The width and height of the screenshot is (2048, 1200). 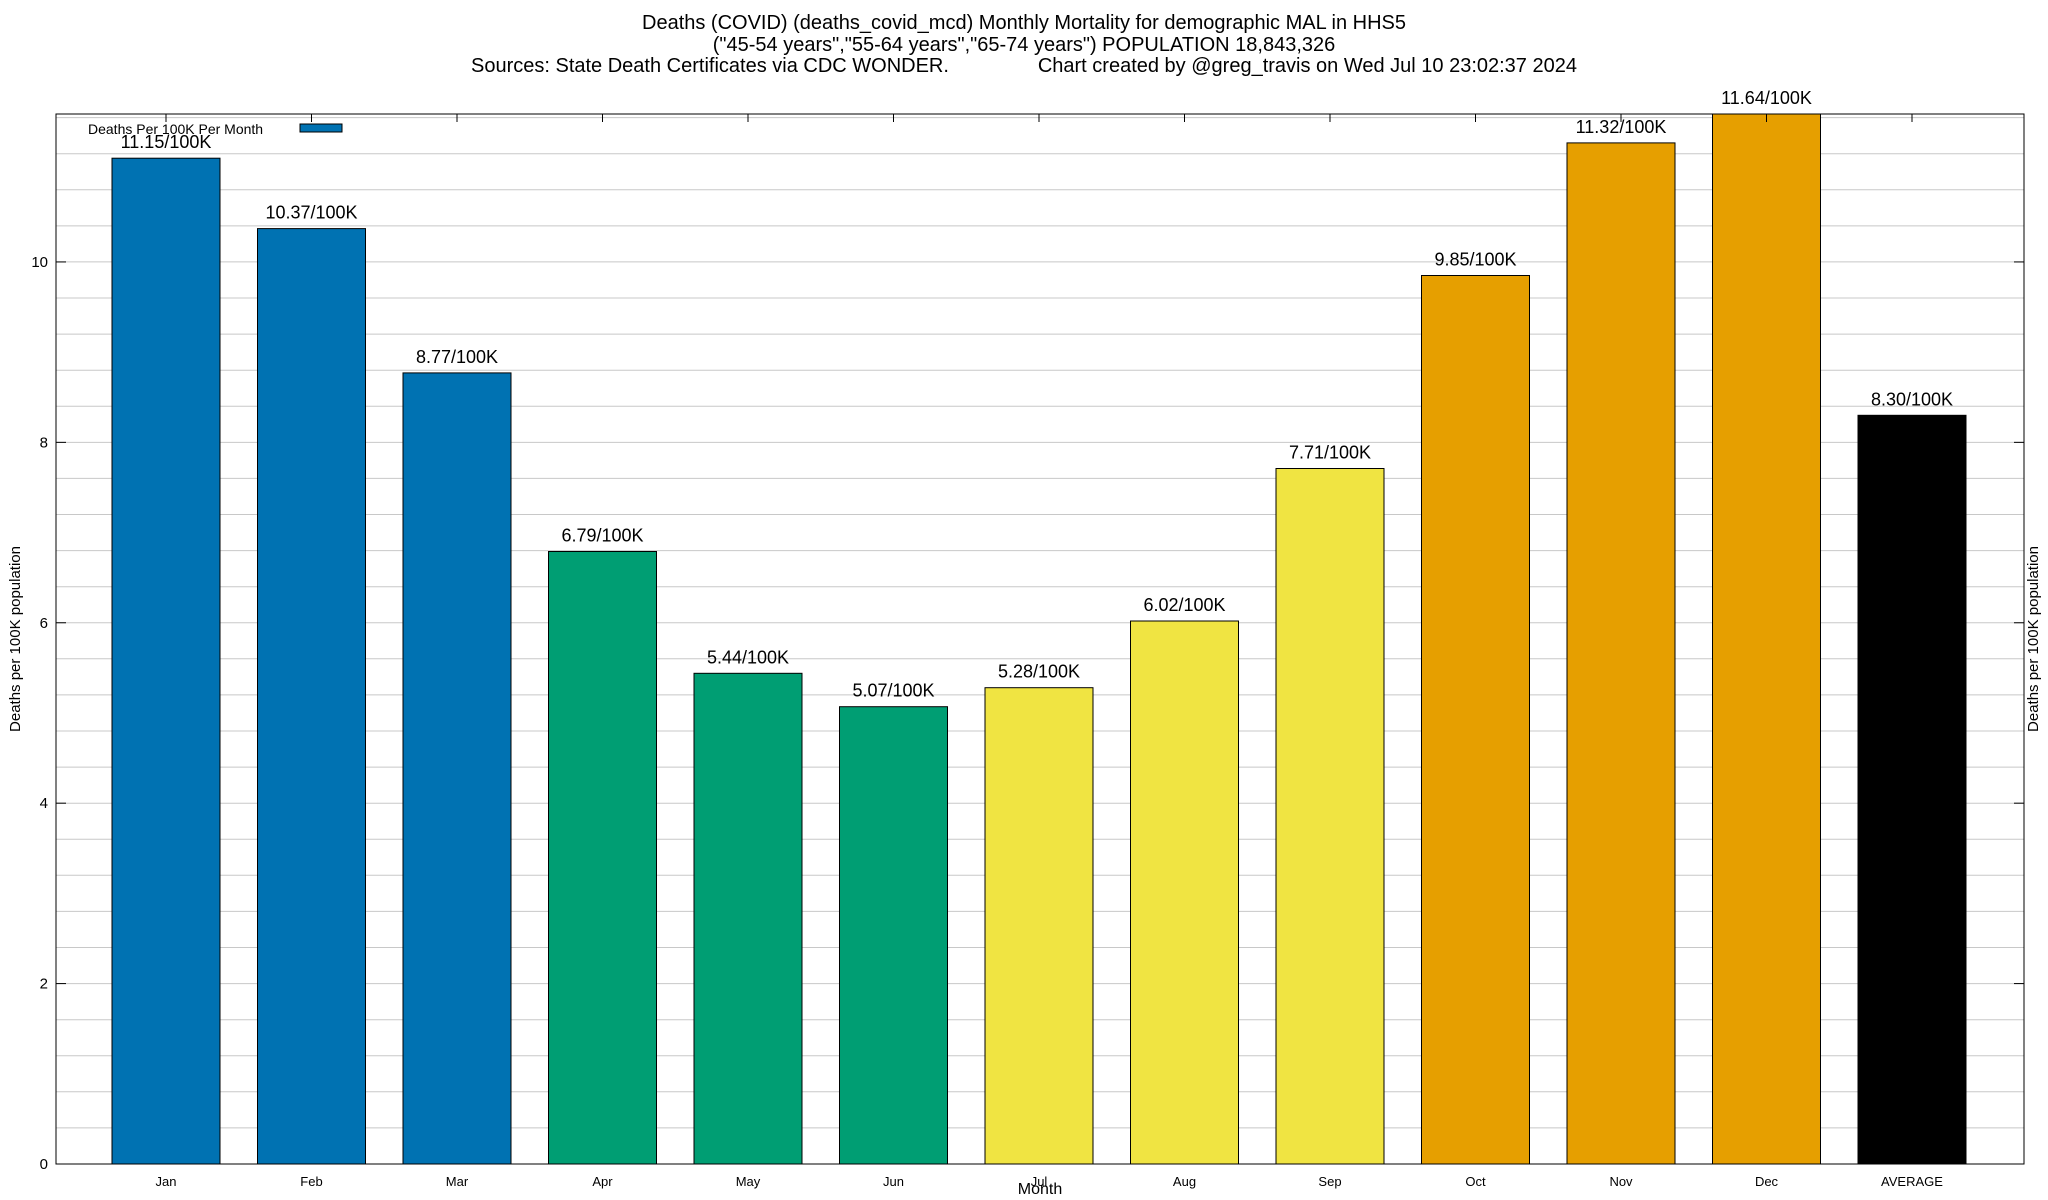 What do you see at coordinates (457, 768) in the screenshot?
I see `bar-mar` at bounding box center [457, 768].